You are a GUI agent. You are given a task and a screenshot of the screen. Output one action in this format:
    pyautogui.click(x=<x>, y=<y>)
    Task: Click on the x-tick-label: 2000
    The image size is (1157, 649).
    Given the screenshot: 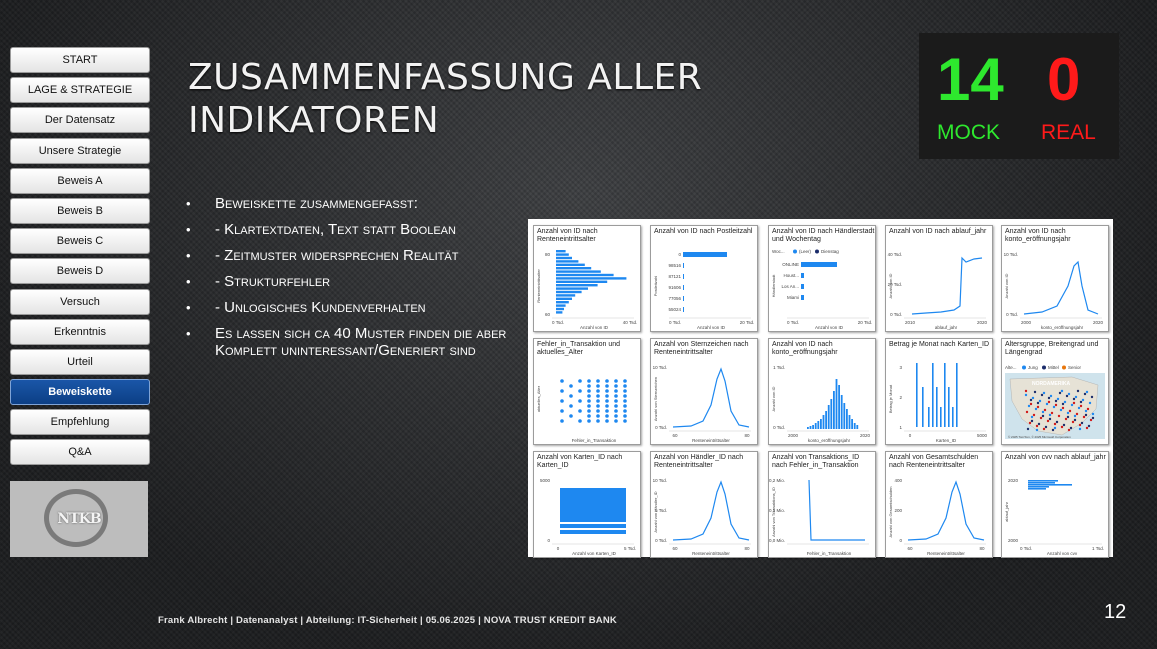 What is the action you would take?
    pyautogui.click(x=1026, y=322)
    